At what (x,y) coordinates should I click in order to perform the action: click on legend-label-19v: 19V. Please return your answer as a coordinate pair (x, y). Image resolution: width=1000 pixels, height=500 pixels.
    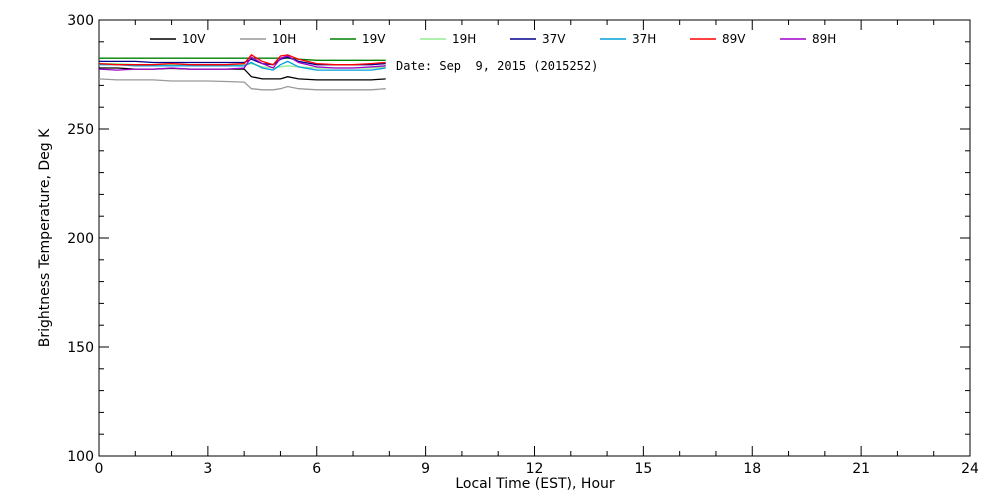
    Looking at the image, I should click on (374, 39).